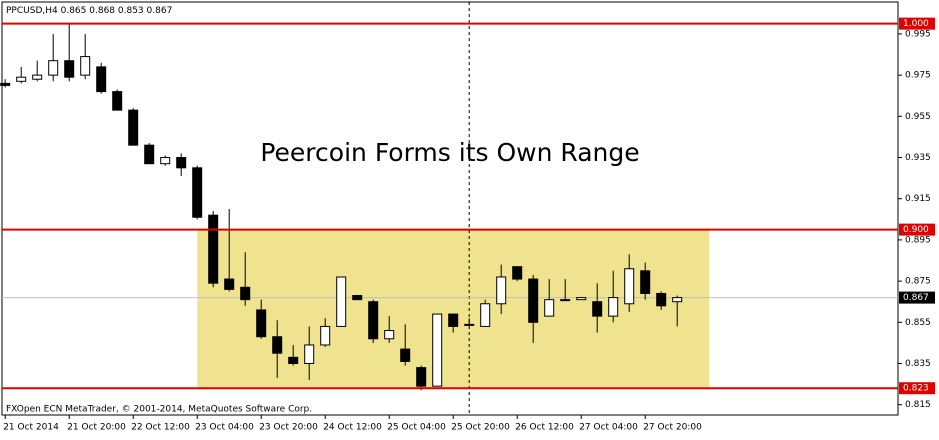 The width and height of the screenshot is (939, 440). Describe the element at coordinates (608, 428) in the screenshot. I see `x-tick-label: 27 Oct 04:00` at that location.